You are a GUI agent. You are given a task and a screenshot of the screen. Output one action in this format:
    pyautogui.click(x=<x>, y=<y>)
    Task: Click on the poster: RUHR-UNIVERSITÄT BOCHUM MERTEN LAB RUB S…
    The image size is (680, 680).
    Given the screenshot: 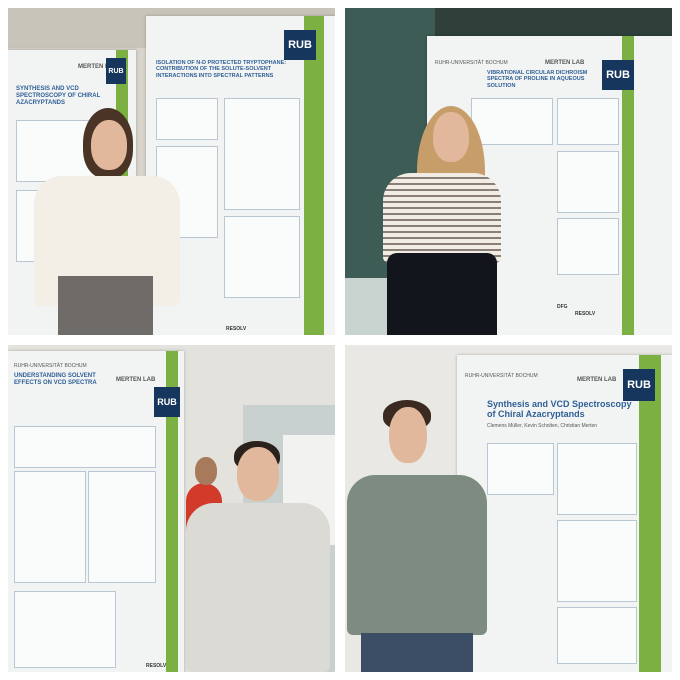 What is the action you would take?
    pyautogui.click(x=564, y=513)
    